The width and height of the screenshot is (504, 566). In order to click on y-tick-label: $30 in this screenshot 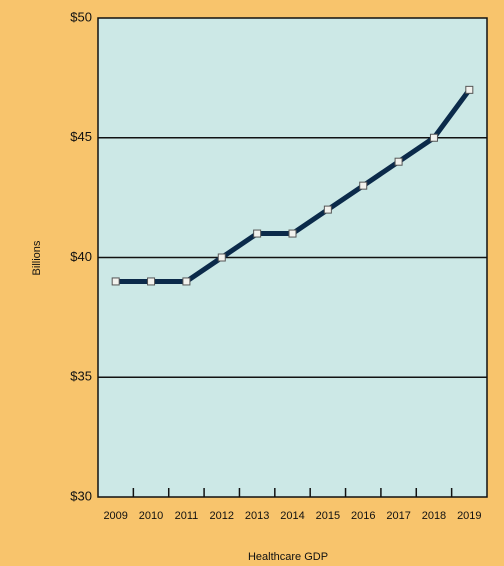, I will do `click(81, 495)`.